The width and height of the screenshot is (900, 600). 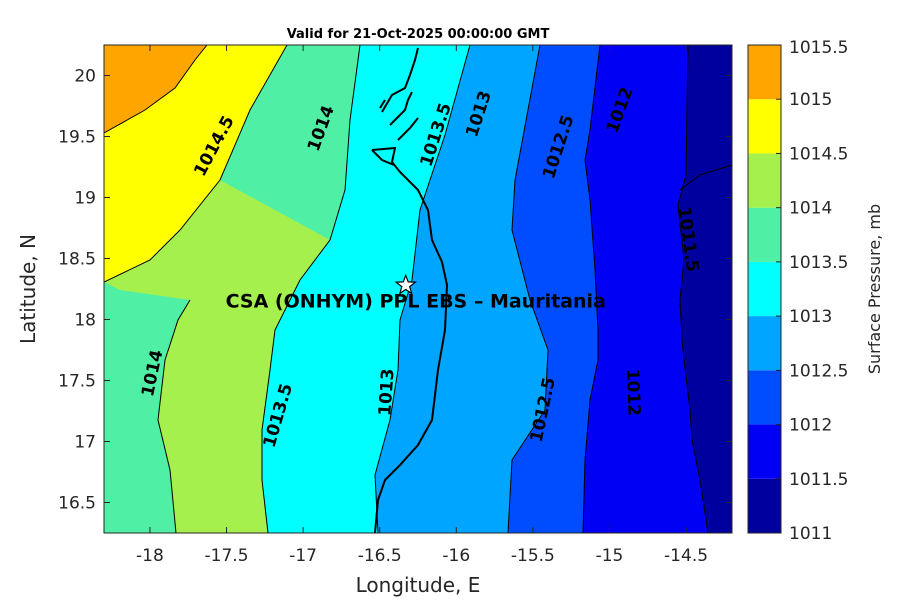 I want to click on site-marker-group: CSA (ONHYM) PPL EBS – Mauritania, so click(x=416, y=292).